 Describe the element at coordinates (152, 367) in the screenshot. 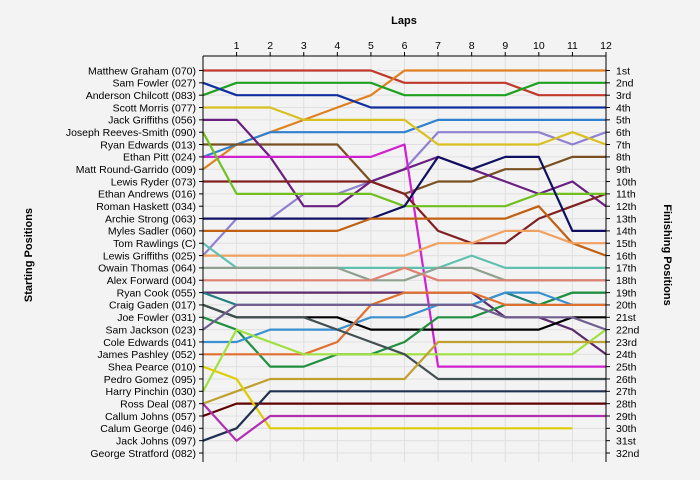

I see `starting-position-label: Shea Pearce (010)` at that location.